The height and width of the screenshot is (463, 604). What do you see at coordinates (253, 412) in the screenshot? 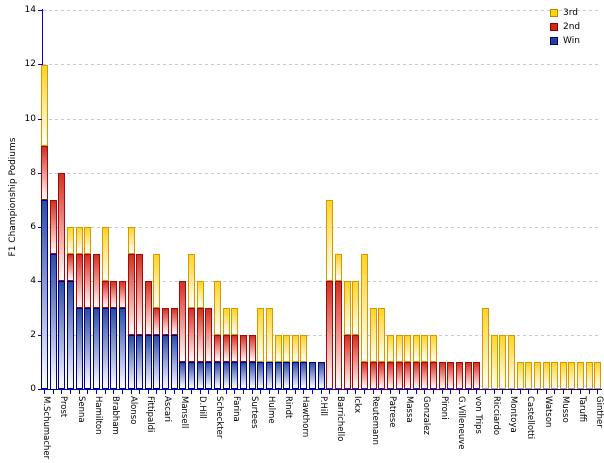
I see `x-axis-label: Surtees` at bounding box center [253, 412].